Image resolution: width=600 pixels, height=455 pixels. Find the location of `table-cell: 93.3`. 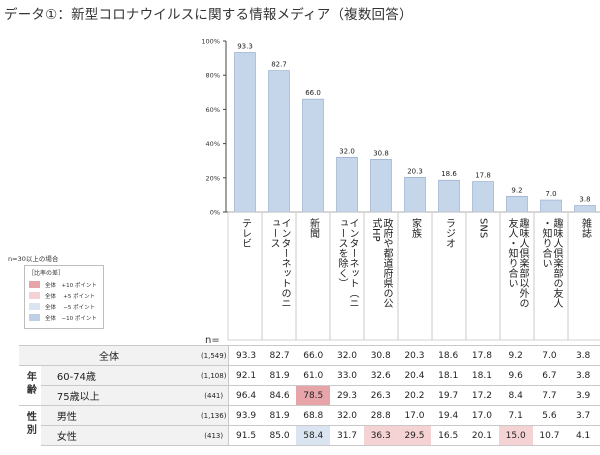

table-cell: 93.3 is located at coordinates (245, 355).